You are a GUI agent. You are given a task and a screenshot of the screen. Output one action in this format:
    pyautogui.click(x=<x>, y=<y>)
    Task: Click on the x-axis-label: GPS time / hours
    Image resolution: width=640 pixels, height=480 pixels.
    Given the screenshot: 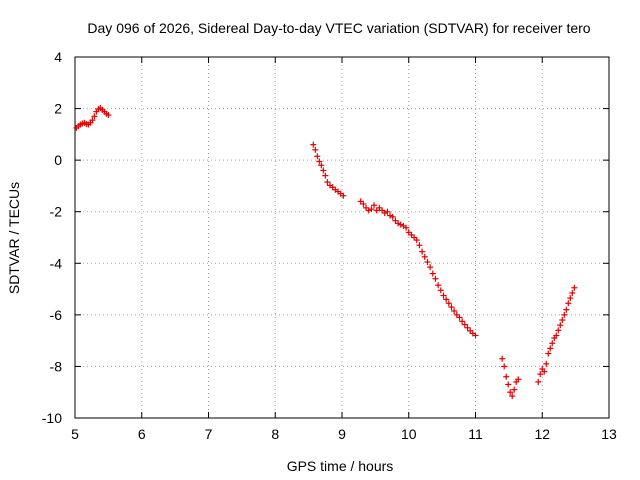 What is the action you would take?
    pyautogui.click(x=340, y=466)
    